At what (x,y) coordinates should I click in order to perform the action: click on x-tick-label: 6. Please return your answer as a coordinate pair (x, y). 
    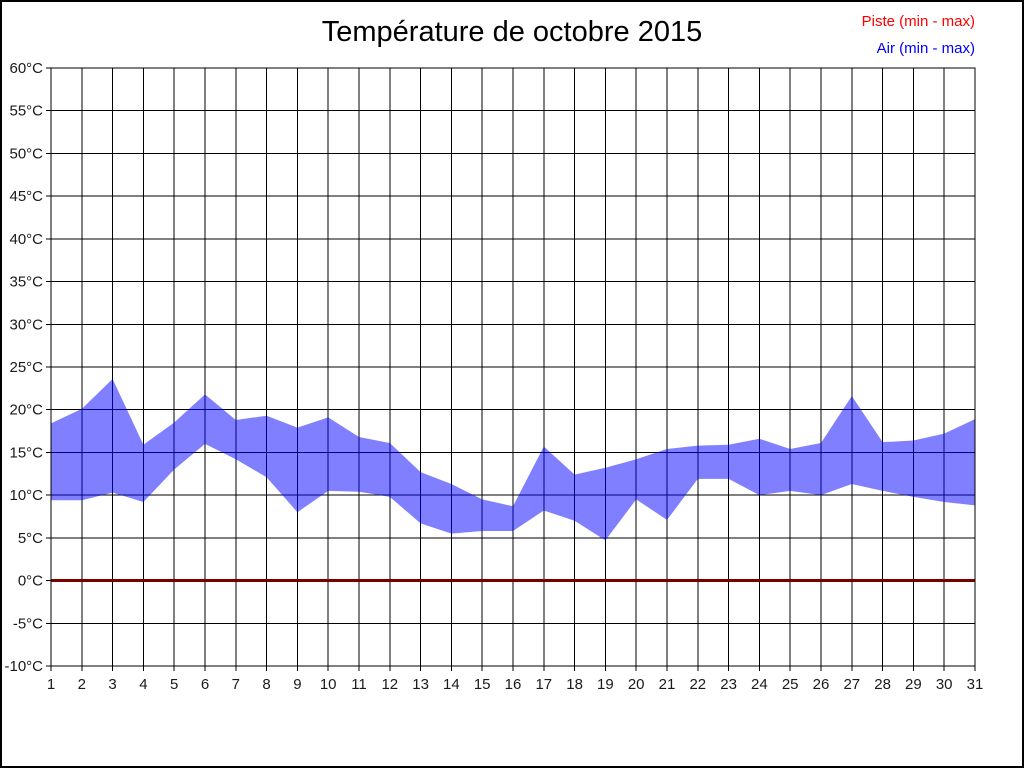
    Looking at the image, I should click on (205, 684).